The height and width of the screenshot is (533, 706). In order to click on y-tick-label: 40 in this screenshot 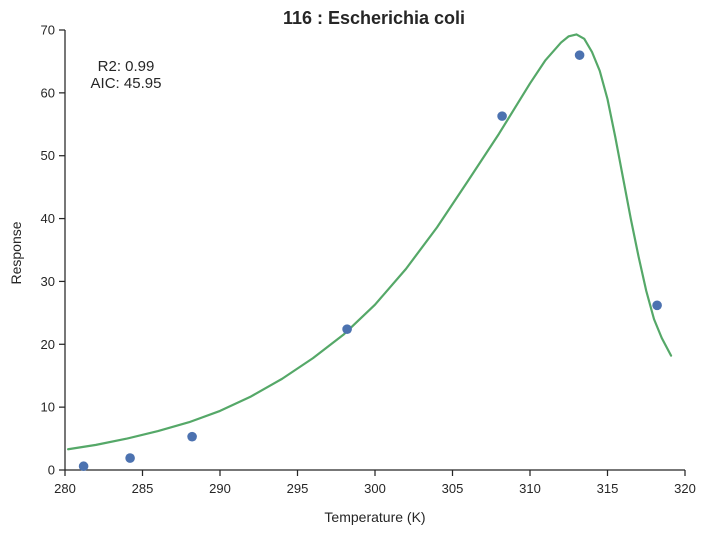, I will do `click(48, 218)`.